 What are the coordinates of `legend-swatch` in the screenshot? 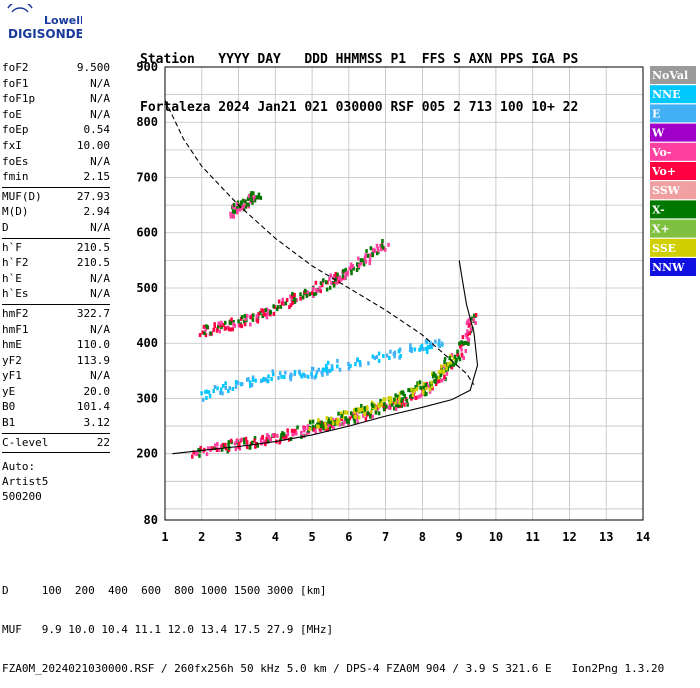 It's located at (673, 228).